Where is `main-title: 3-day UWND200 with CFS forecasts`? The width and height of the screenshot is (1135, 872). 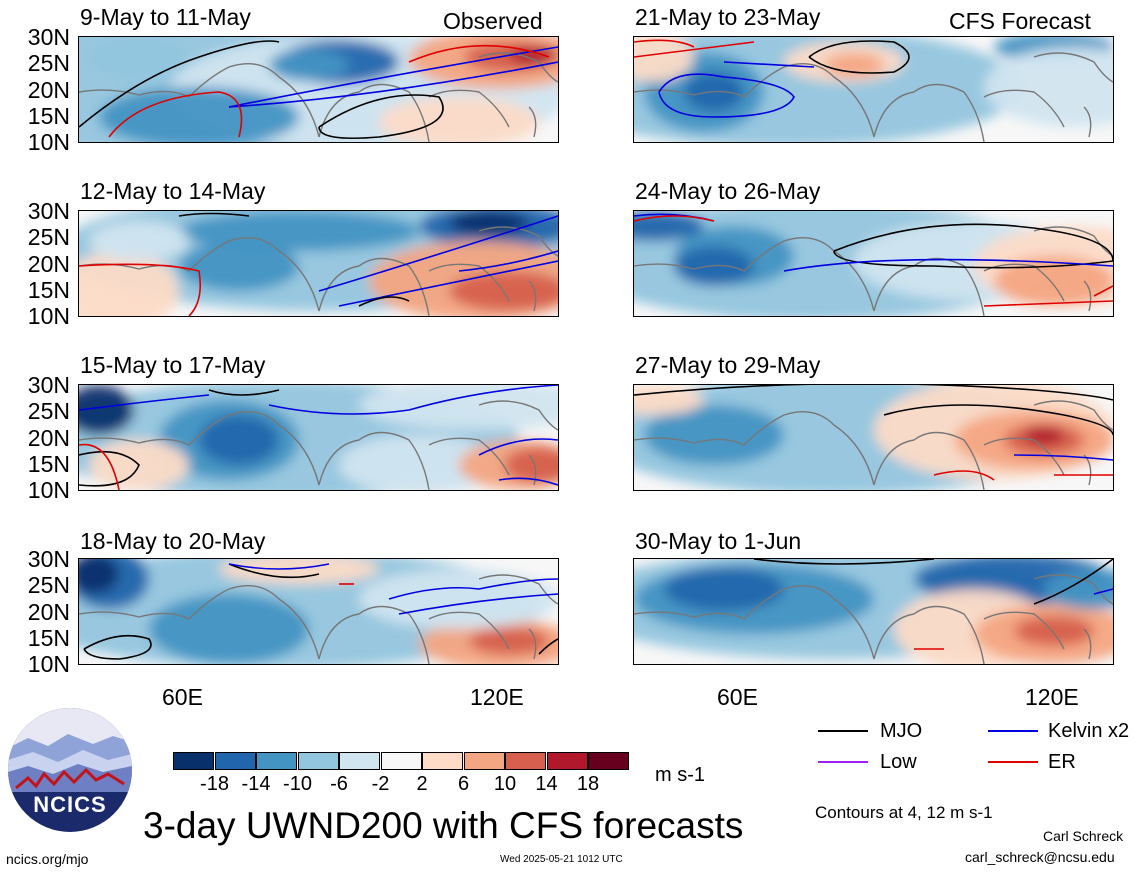
main-title: 3-day UWND200 with CFS forecasts is located at coordinates (443, 825).